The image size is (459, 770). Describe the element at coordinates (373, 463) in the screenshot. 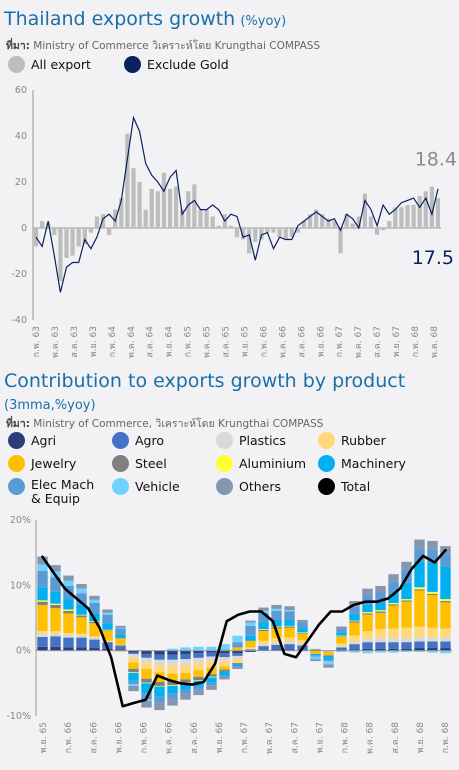

I see `legend2-label: Machinery` at that location.